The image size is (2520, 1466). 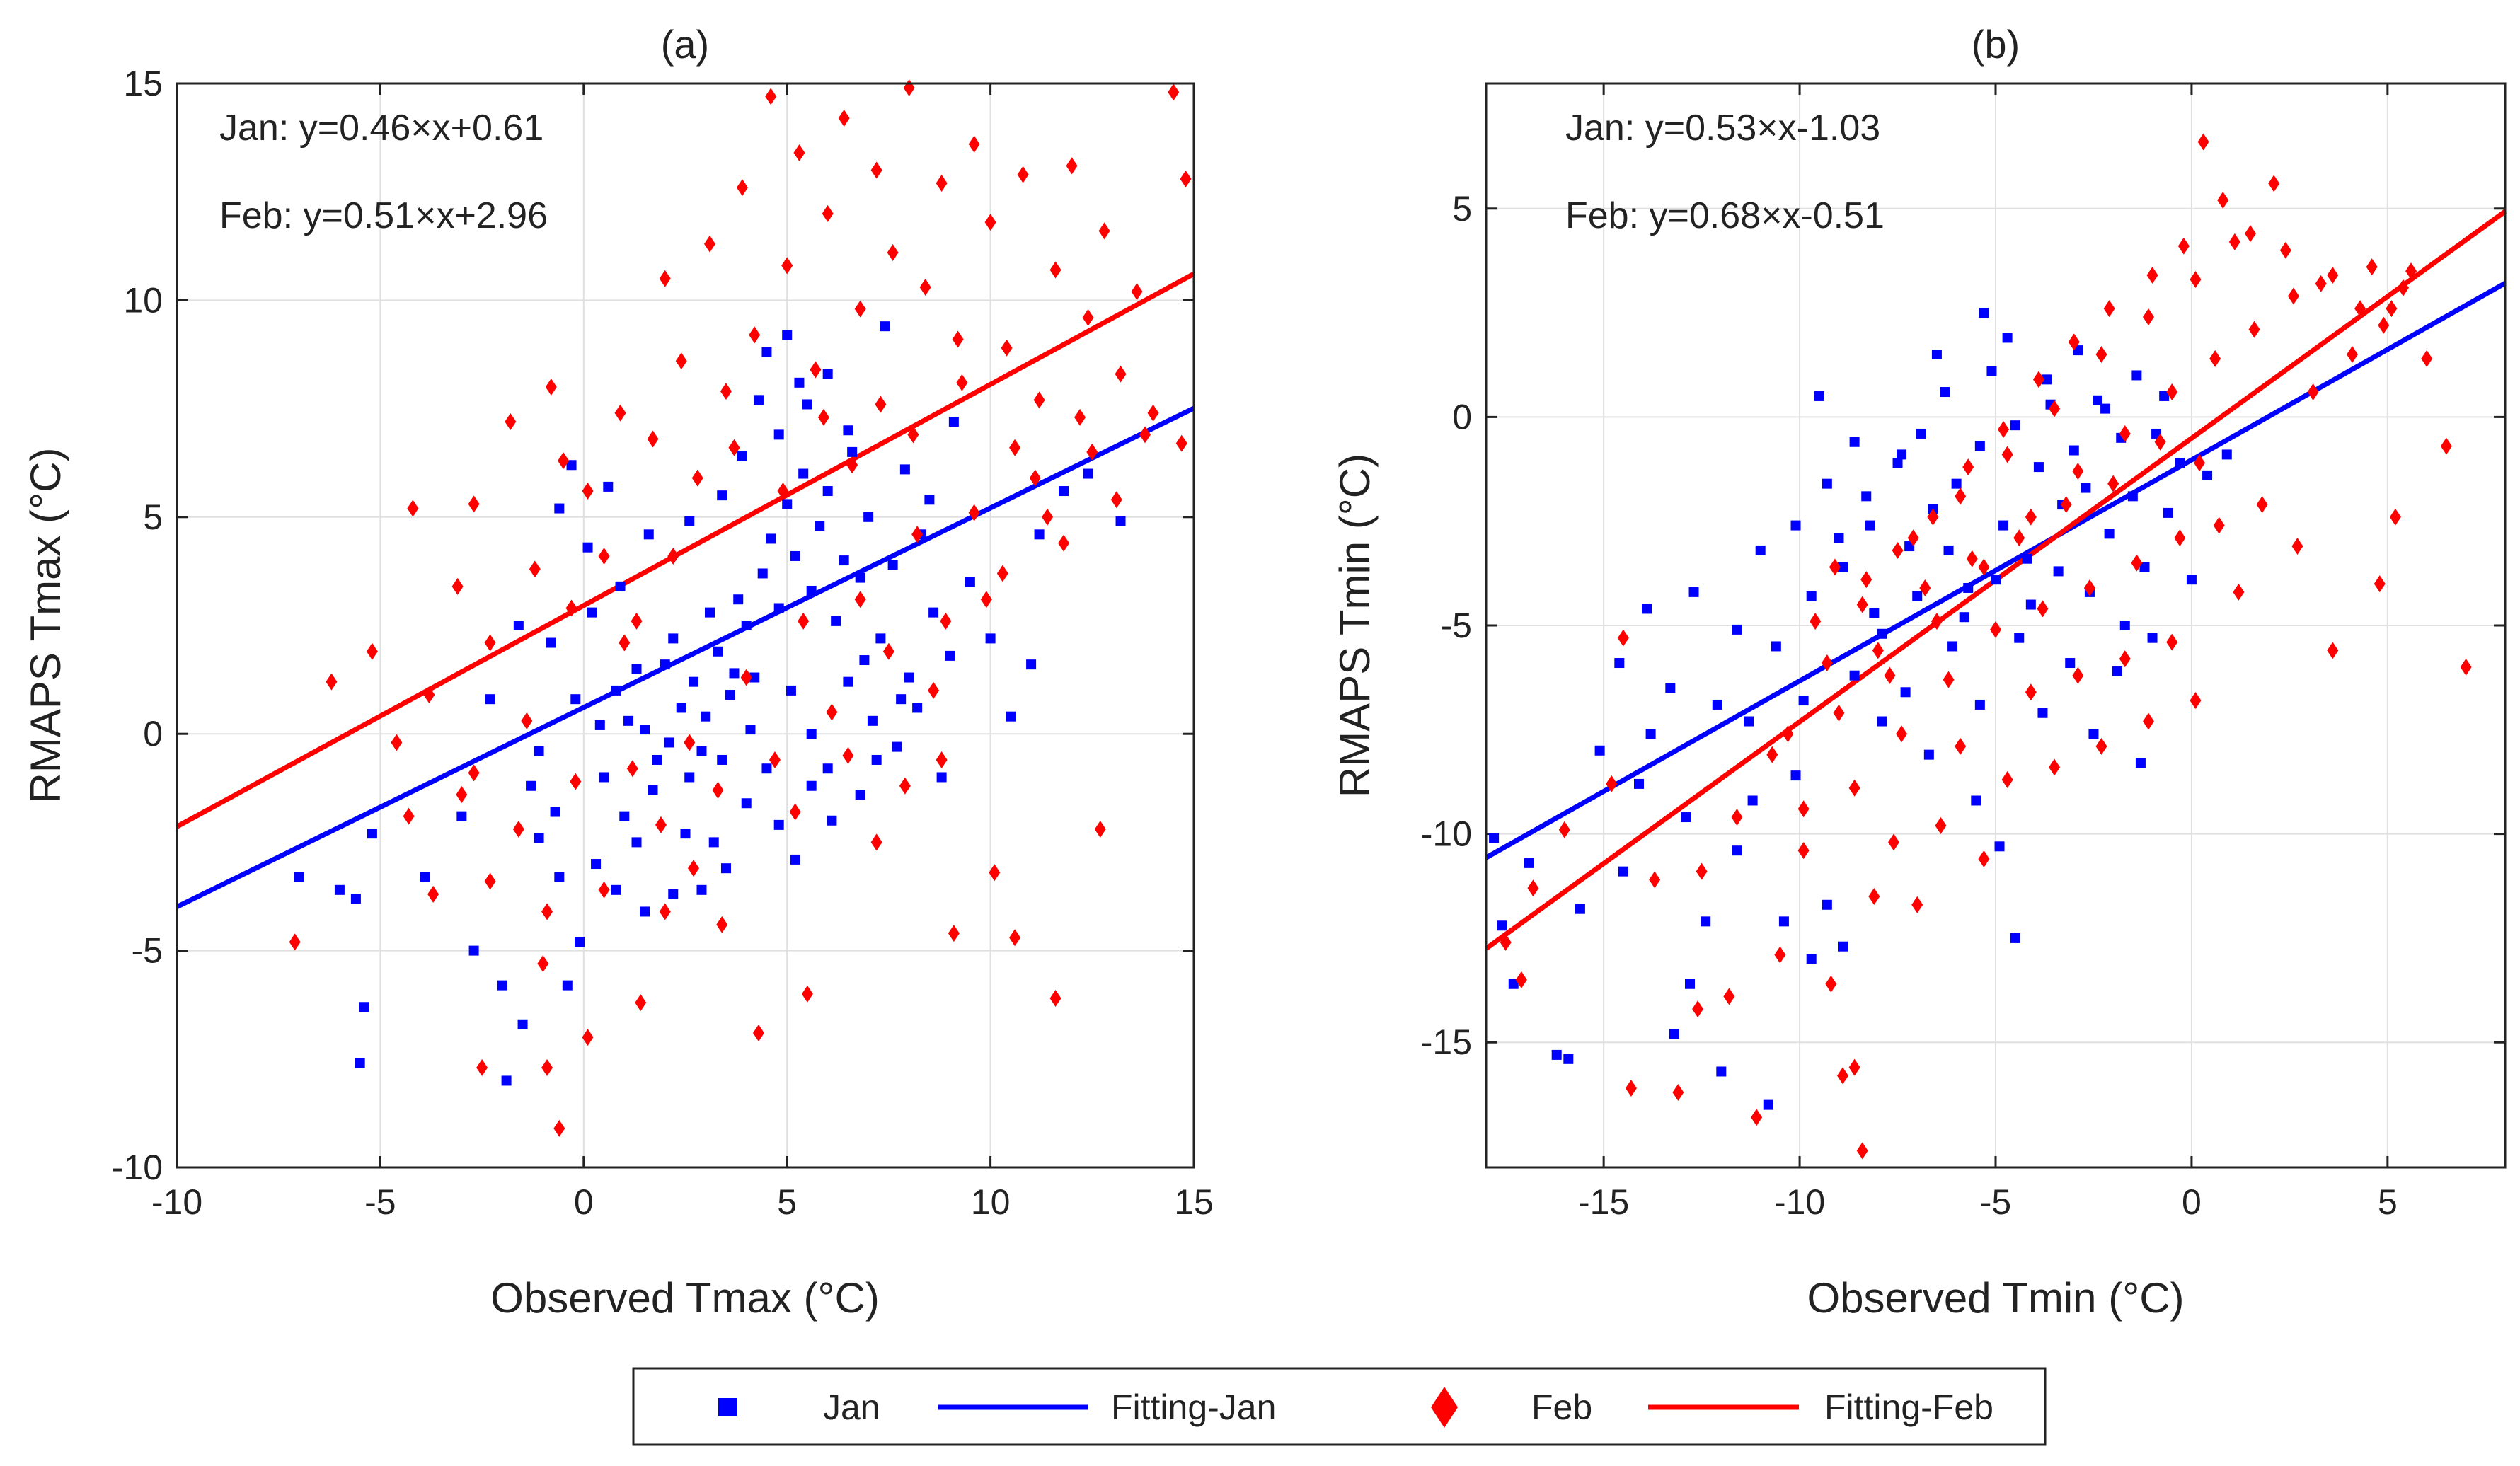 I want to click on panel-a-equation-feb: Feb: y=0.51×x+2.96, so click(x=383, y=215).